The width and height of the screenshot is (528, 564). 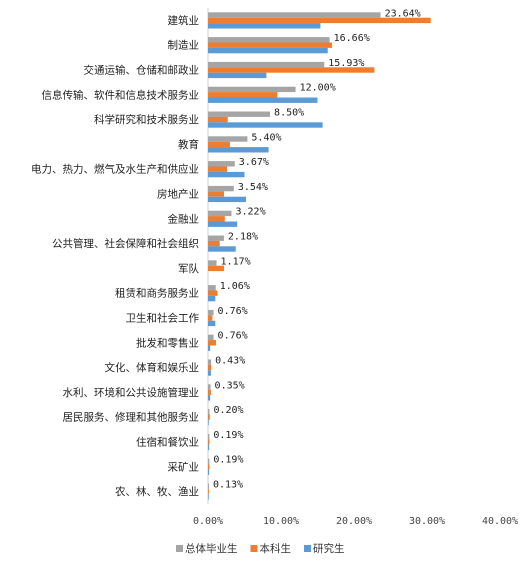 What do you see at coordinates (167, 442) in the screenshot?
I see `category-label: 住宿和餐饮业` at bounding box center [167, 442].